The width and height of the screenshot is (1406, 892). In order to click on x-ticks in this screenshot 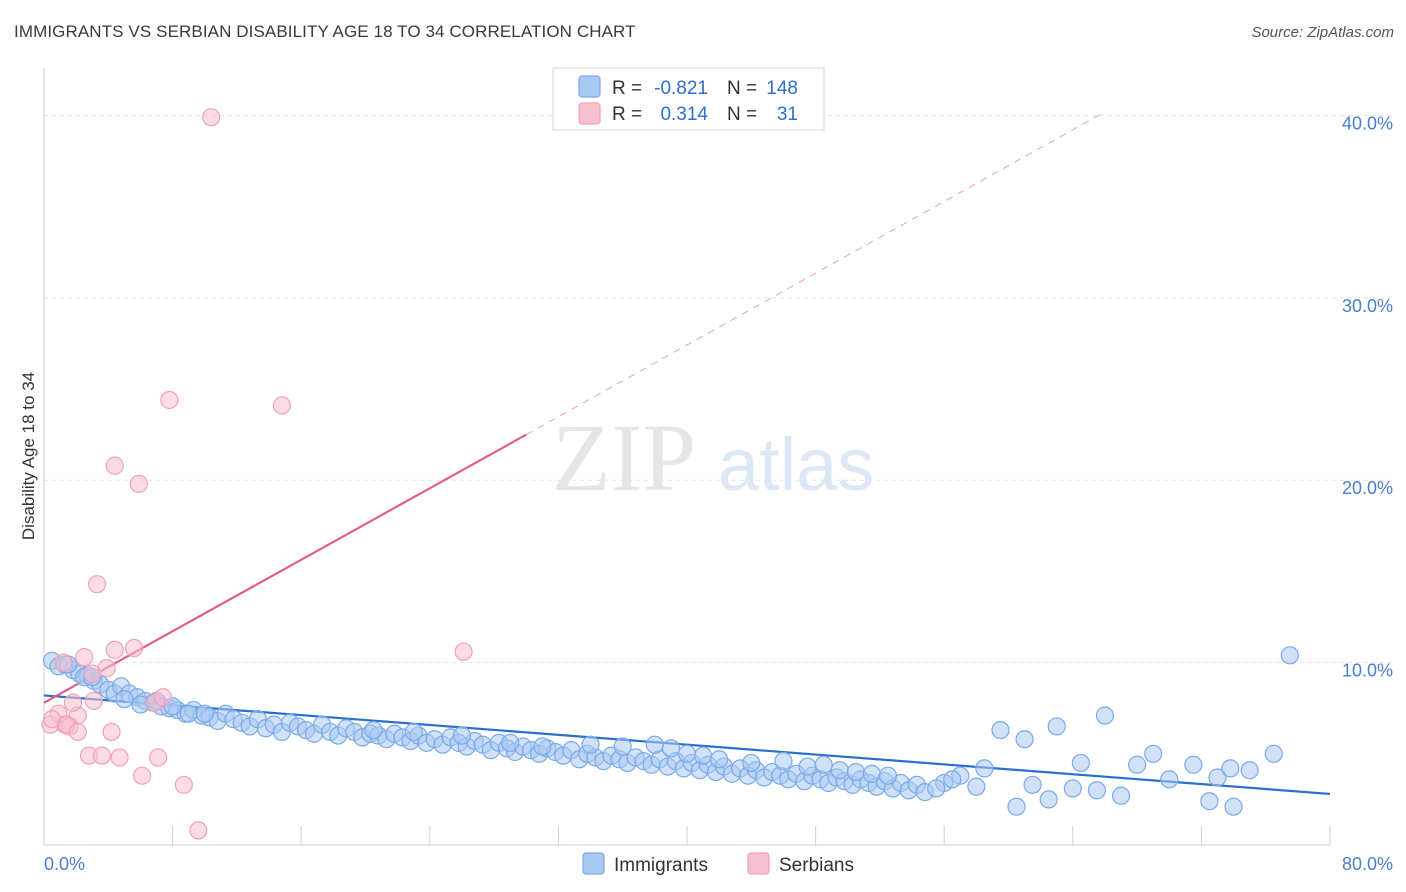, I will do `click(687, 835)`.